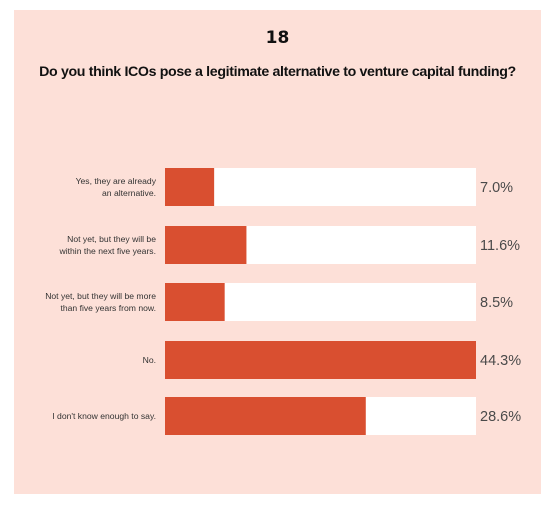 The width and height of the screenshot is (553, 508). I want to click on value-label-5: 28.6%, so click(500, 417).